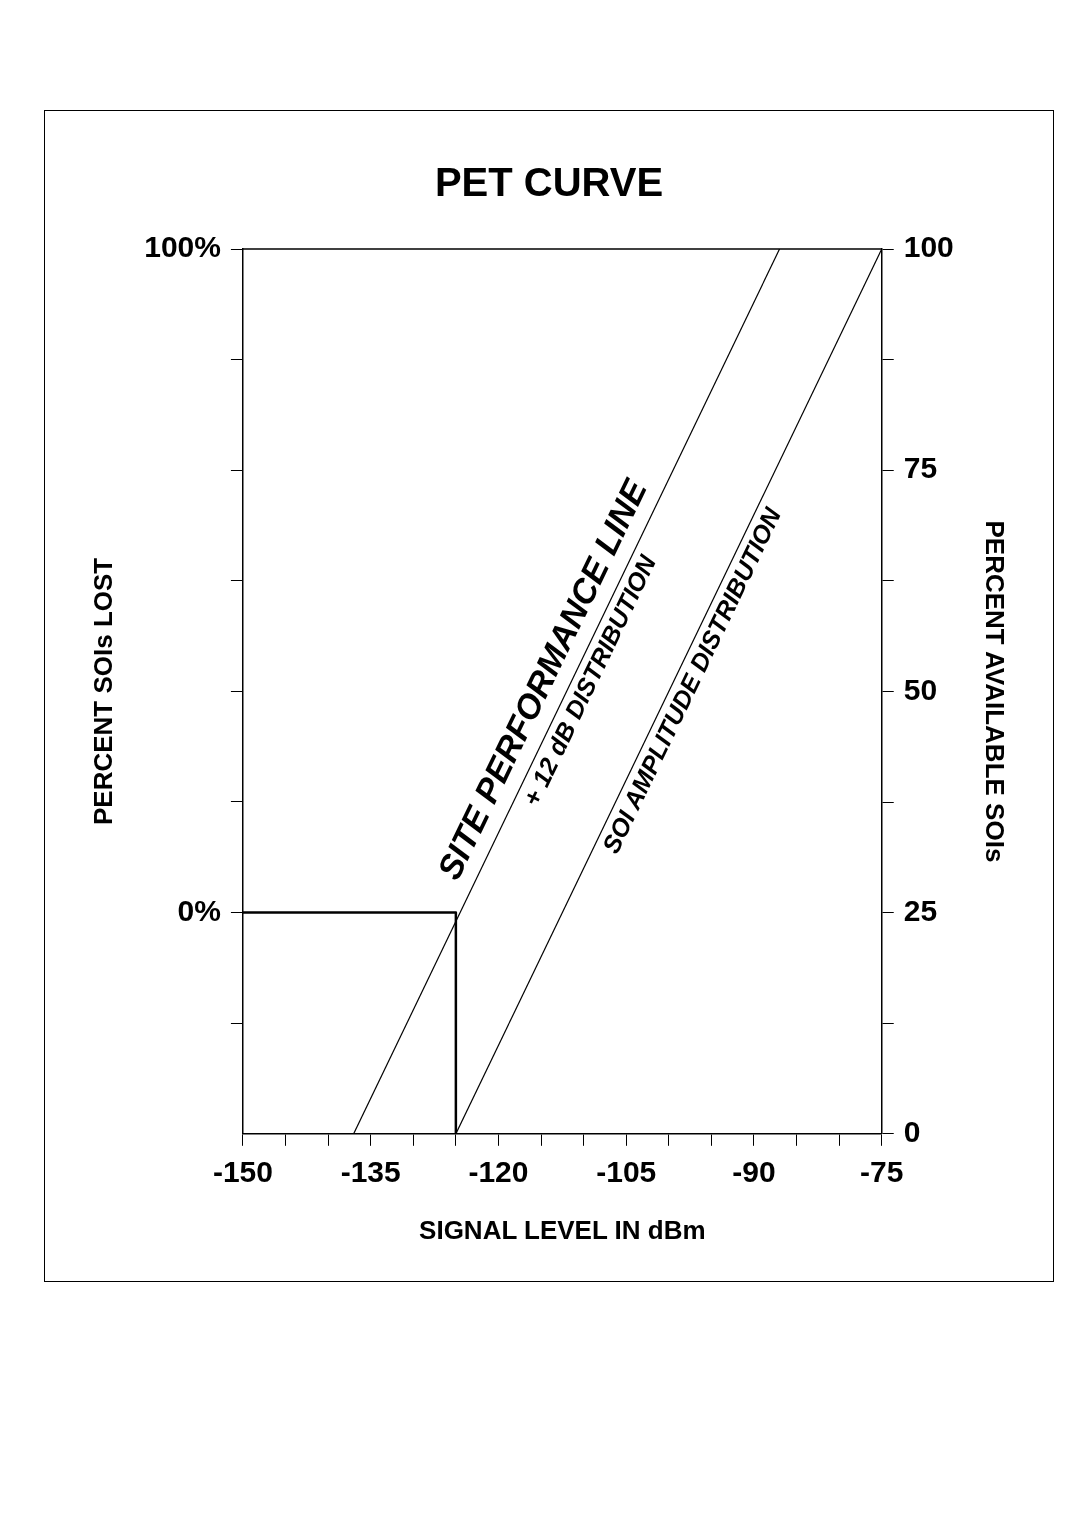  Describe the element at coordinates (549, 182) in the screenshot. I see `chart-title: PET CURVE` at that location.